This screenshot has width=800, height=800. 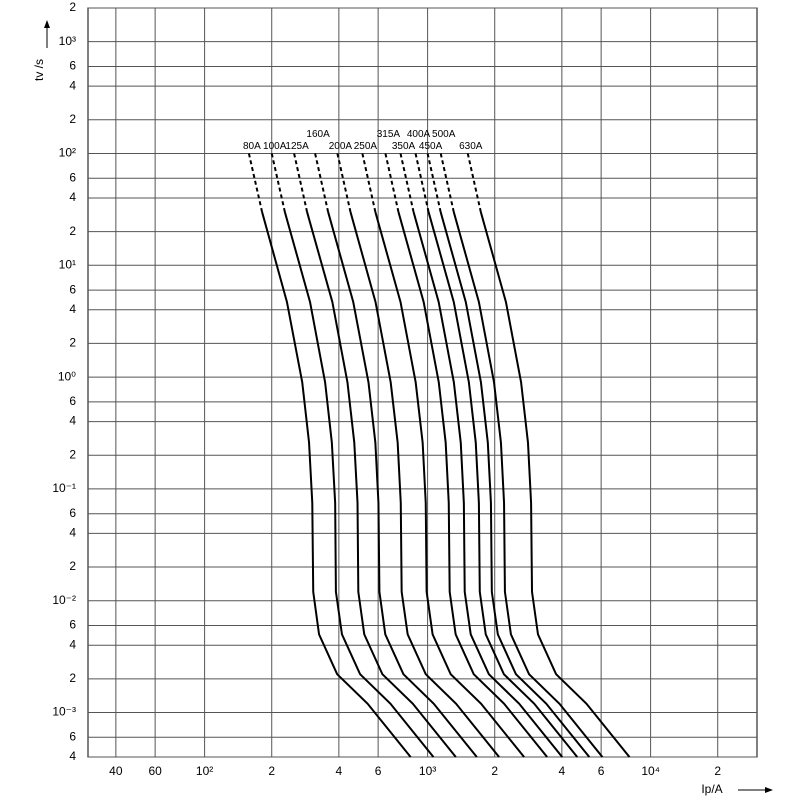 I want to click on y-tick-label: 10⁻¹, so click(x=64, y=488).